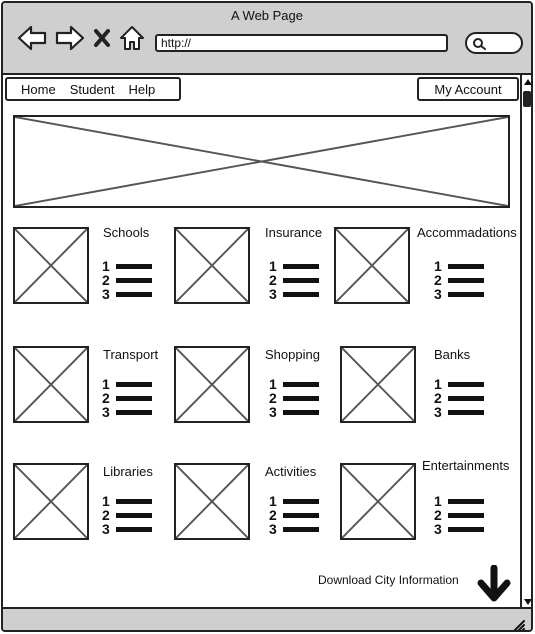  What do you see at coordinates (467, 232) in the screenshot?
I see `category-label-accommodations: Accommadations` at bounding box center [467, 232].